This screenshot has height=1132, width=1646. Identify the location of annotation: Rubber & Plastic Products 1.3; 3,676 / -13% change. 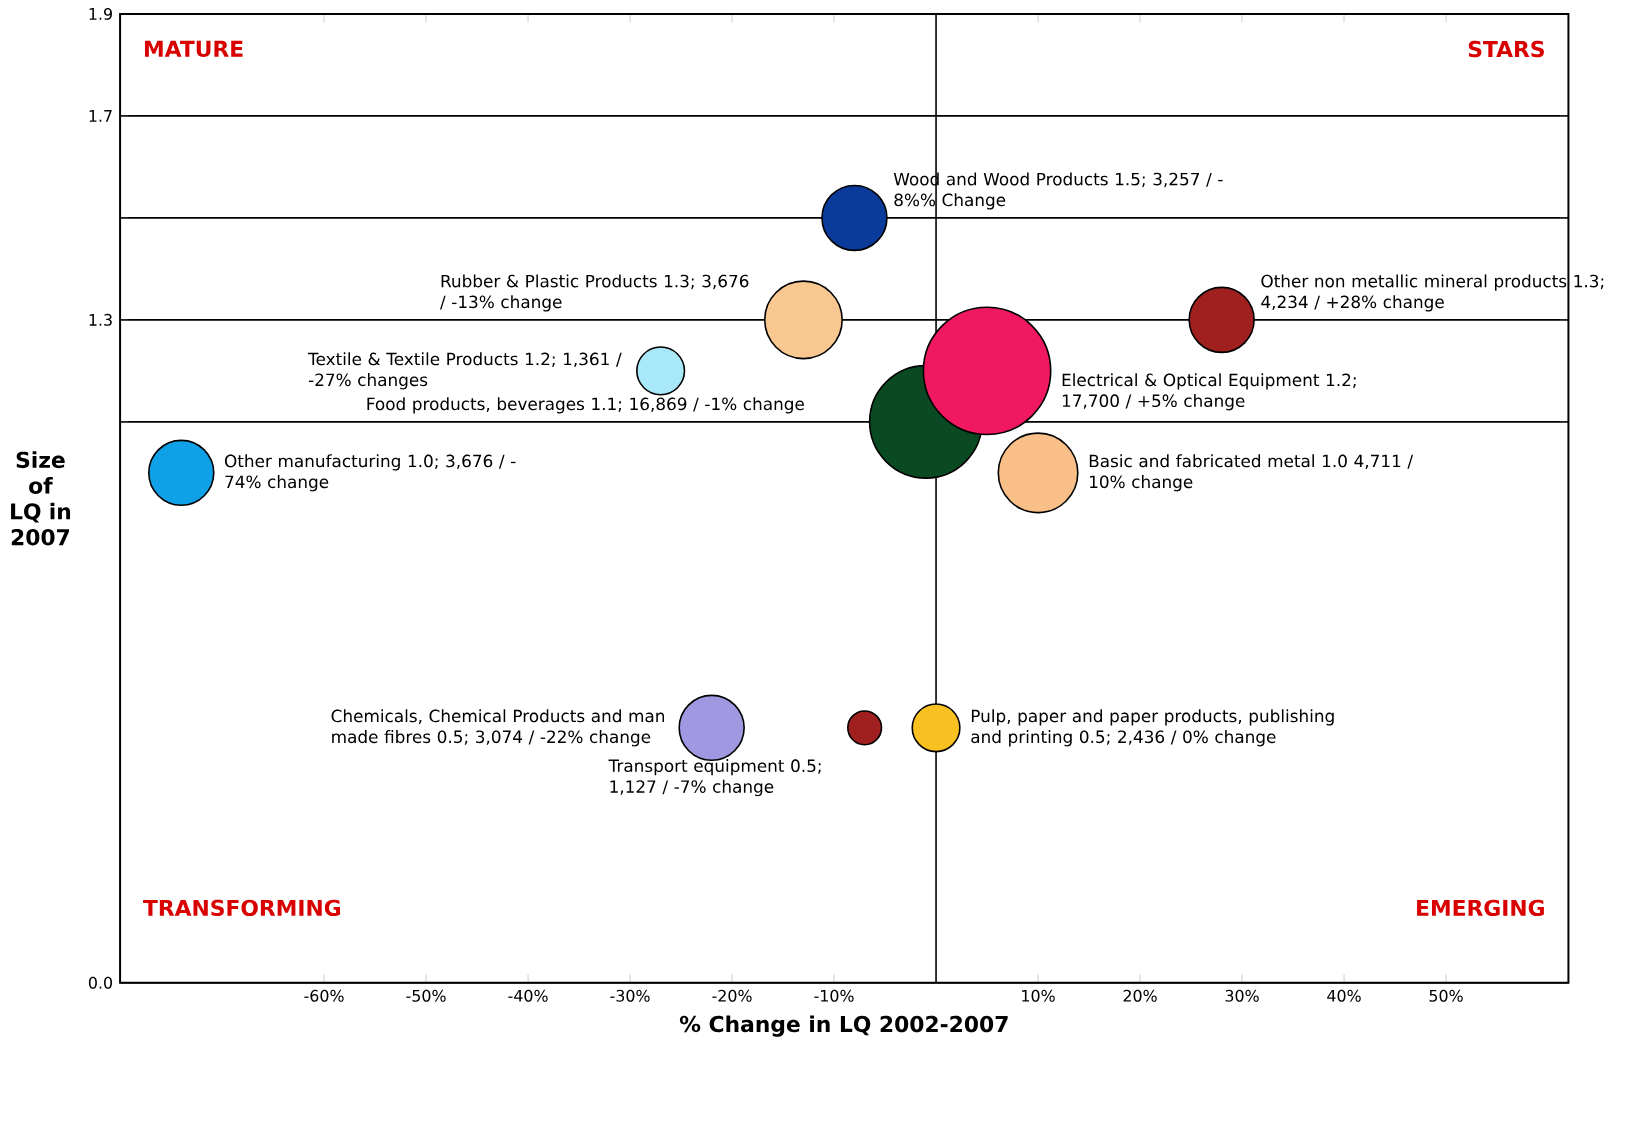
(594, 293).